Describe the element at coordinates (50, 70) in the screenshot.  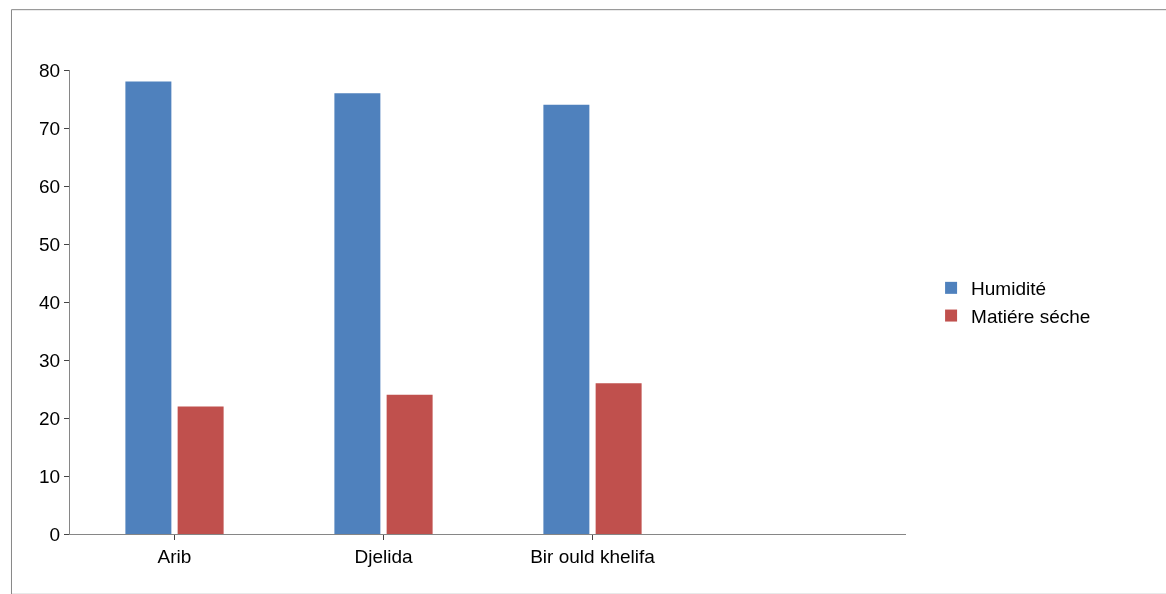
I see `y-tick-label: 80` at that location.